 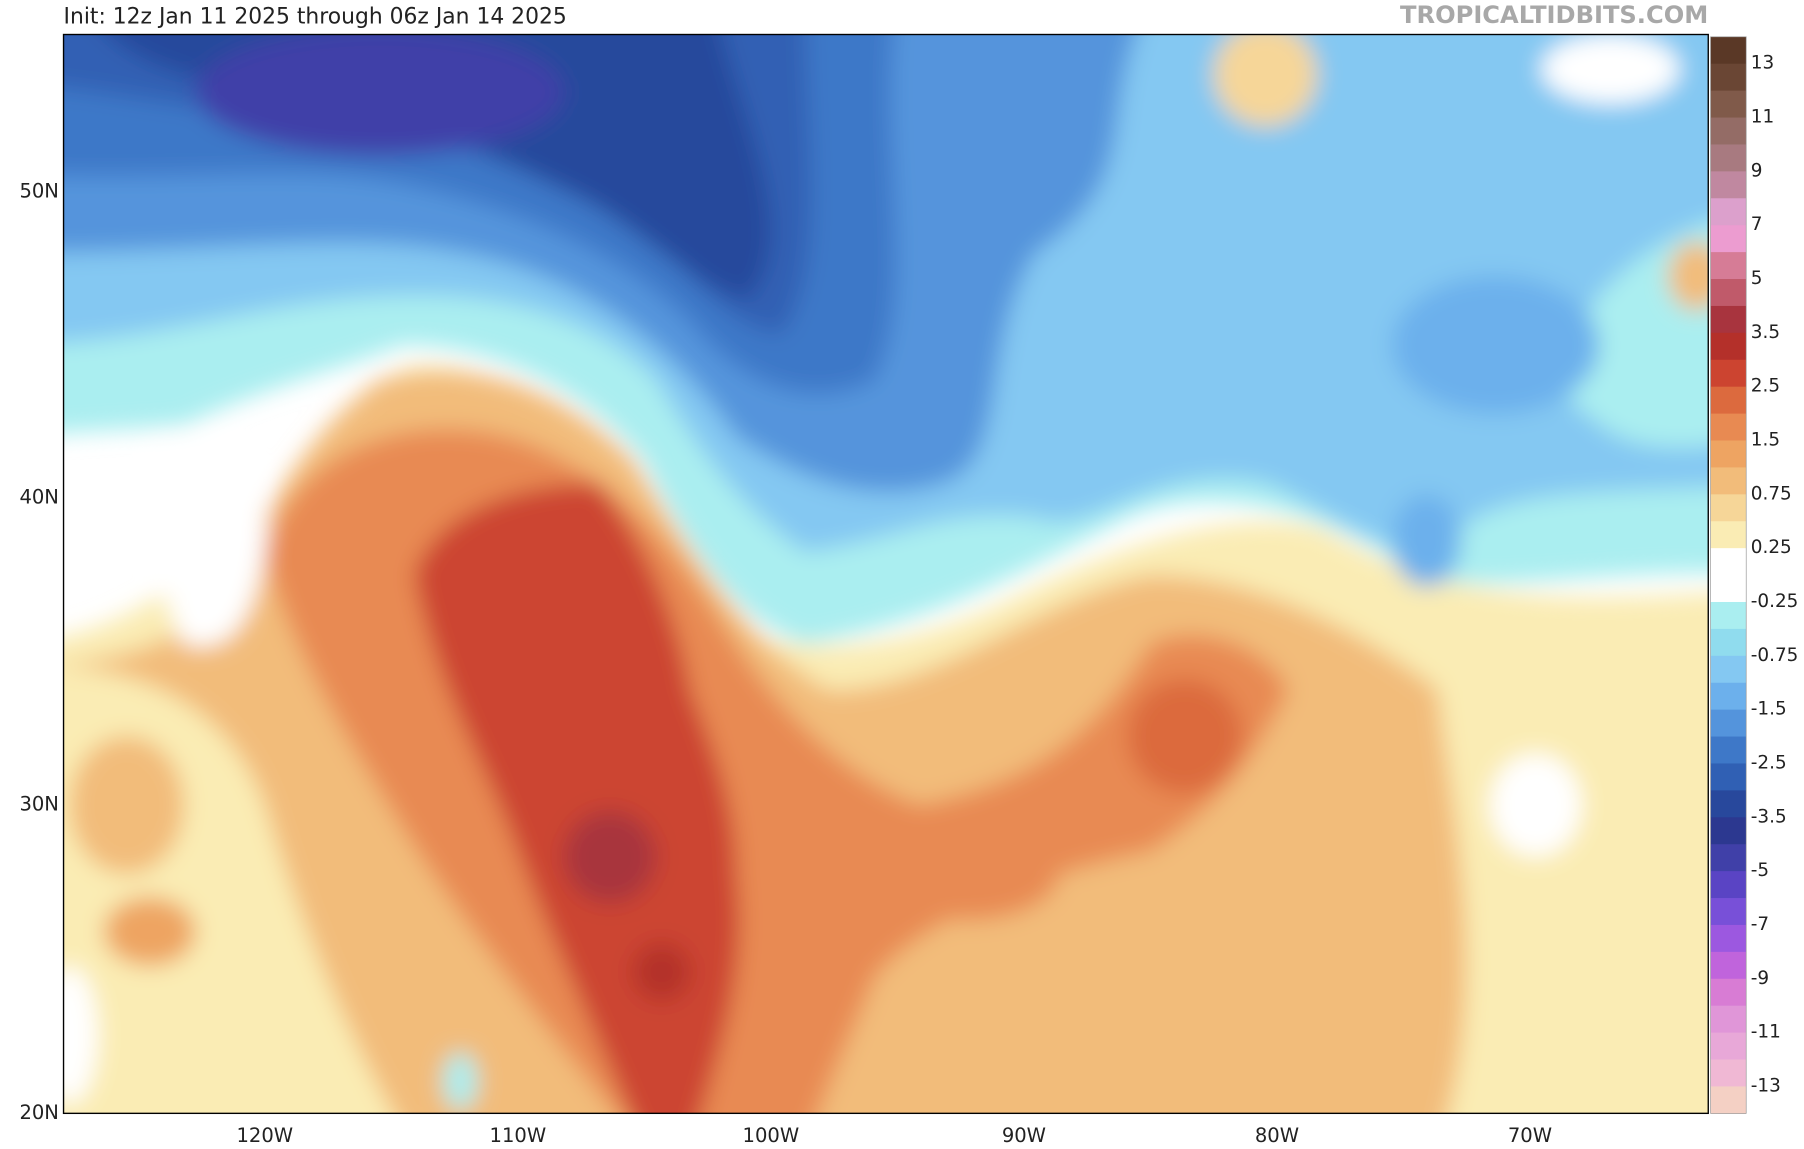 What do you see at coordinates (1765, 440) in the screenshot?
I see `colorbar-label: 1.5` at bounding box center [1765, 440].